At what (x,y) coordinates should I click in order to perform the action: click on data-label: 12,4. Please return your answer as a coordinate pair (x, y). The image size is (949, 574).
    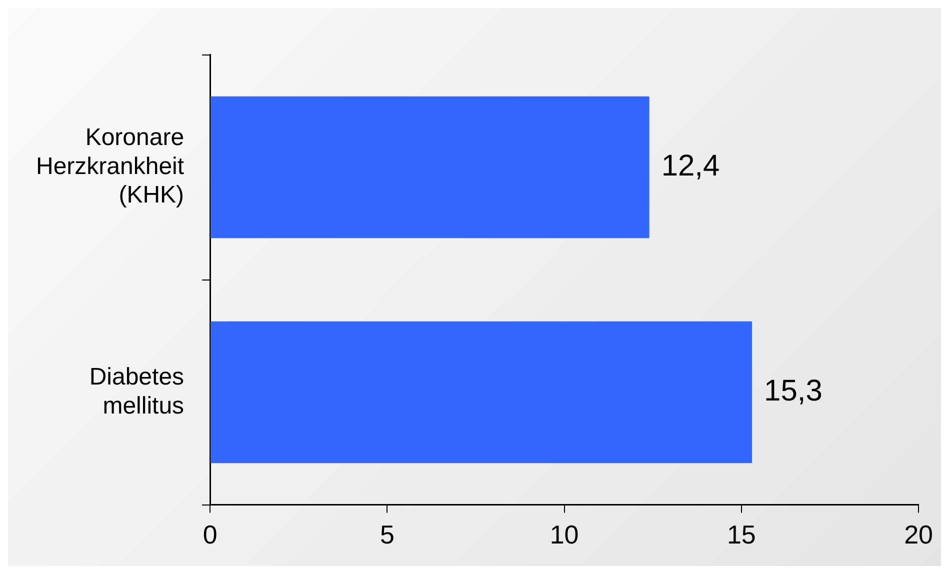
    Looking at the image, I should click on (690, 166).